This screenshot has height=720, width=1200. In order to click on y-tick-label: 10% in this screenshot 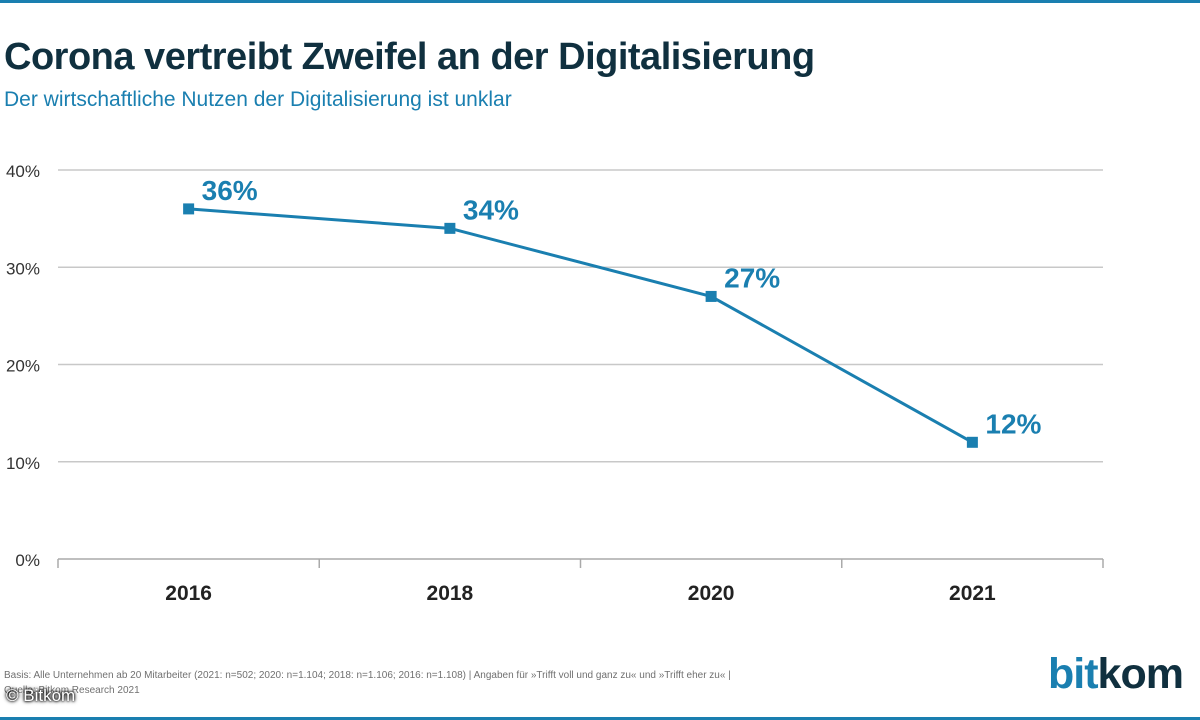, I will do `click(23, 463)`.